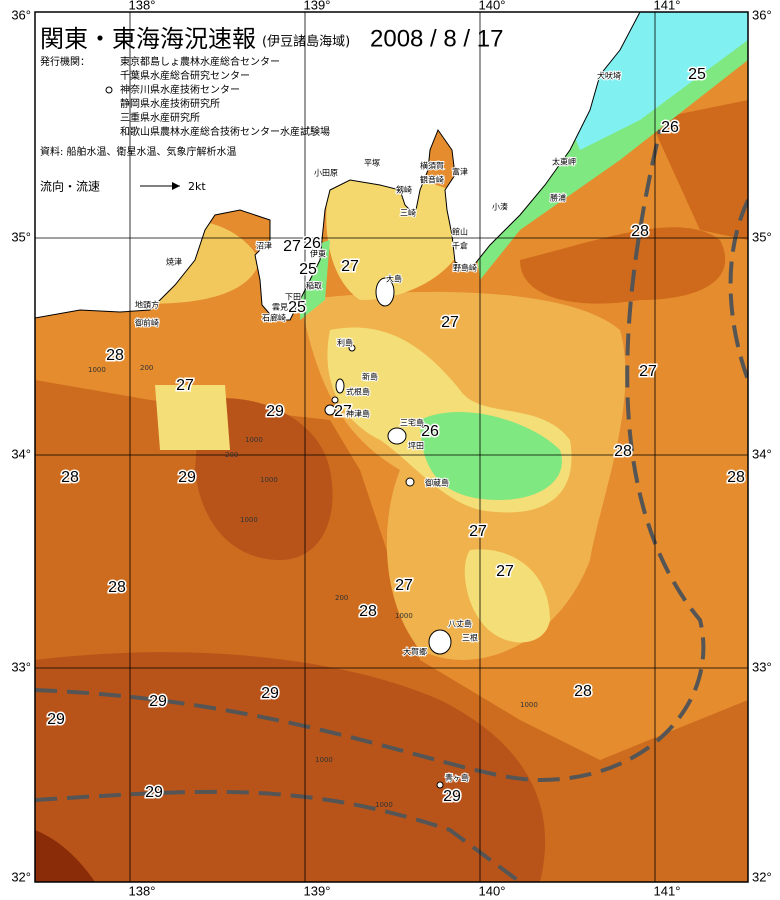 The height and width of the screenshot is (900, 780). Describe the element at coordinates (408, 213) in the screenshot. I see `place-name: 三崎` at that location.